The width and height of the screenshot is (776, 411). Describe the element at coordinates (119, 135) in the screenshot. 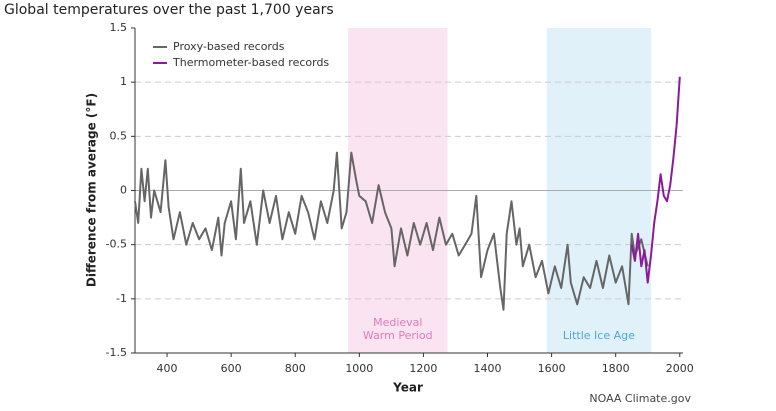

I see `y-tick-label: 0.5` at that location.